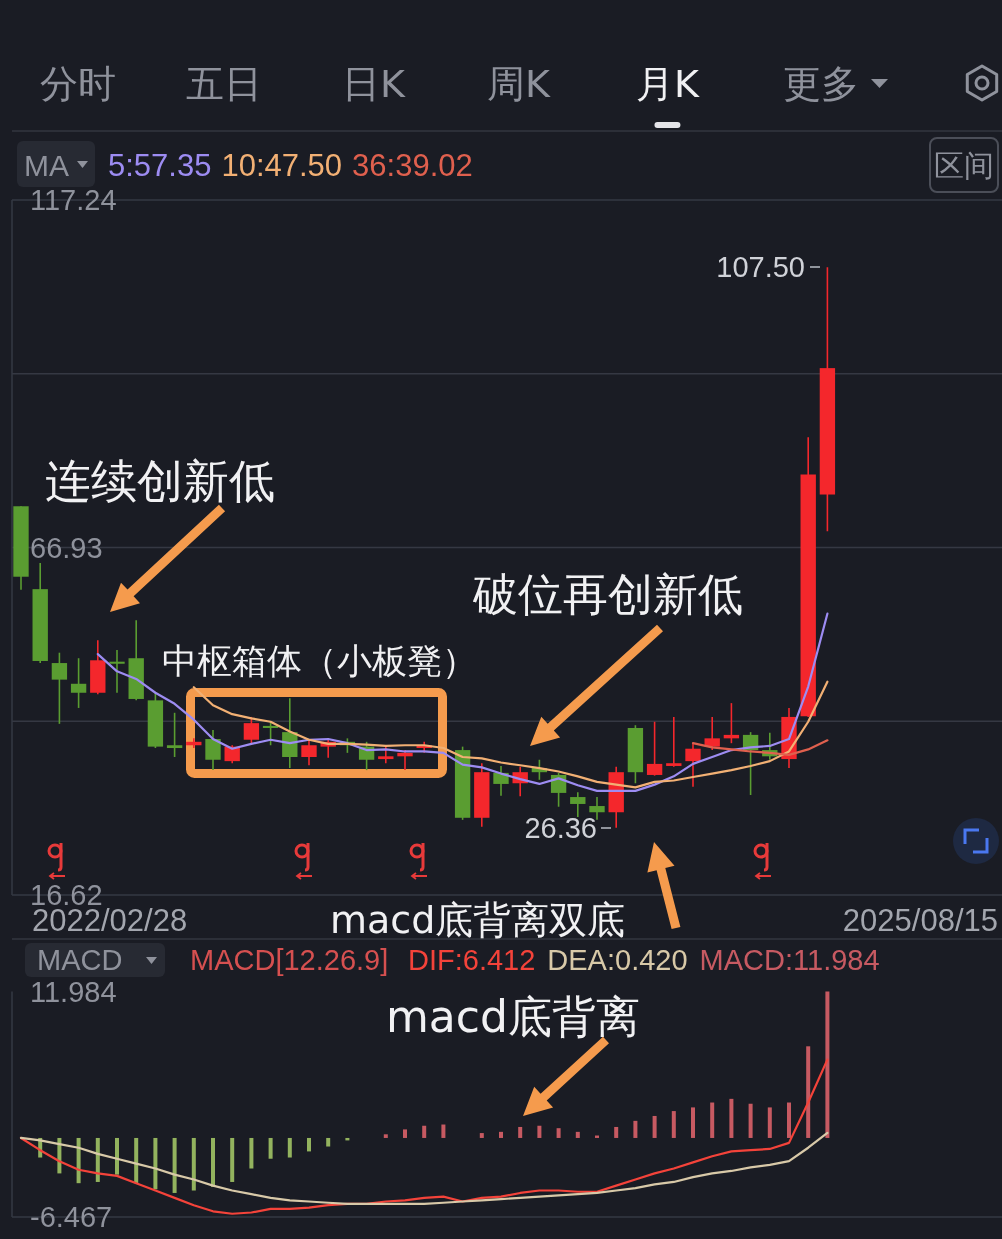 This screenshot has height=1239, width=1002. I want to click on text: 月K, so click(668, 84).